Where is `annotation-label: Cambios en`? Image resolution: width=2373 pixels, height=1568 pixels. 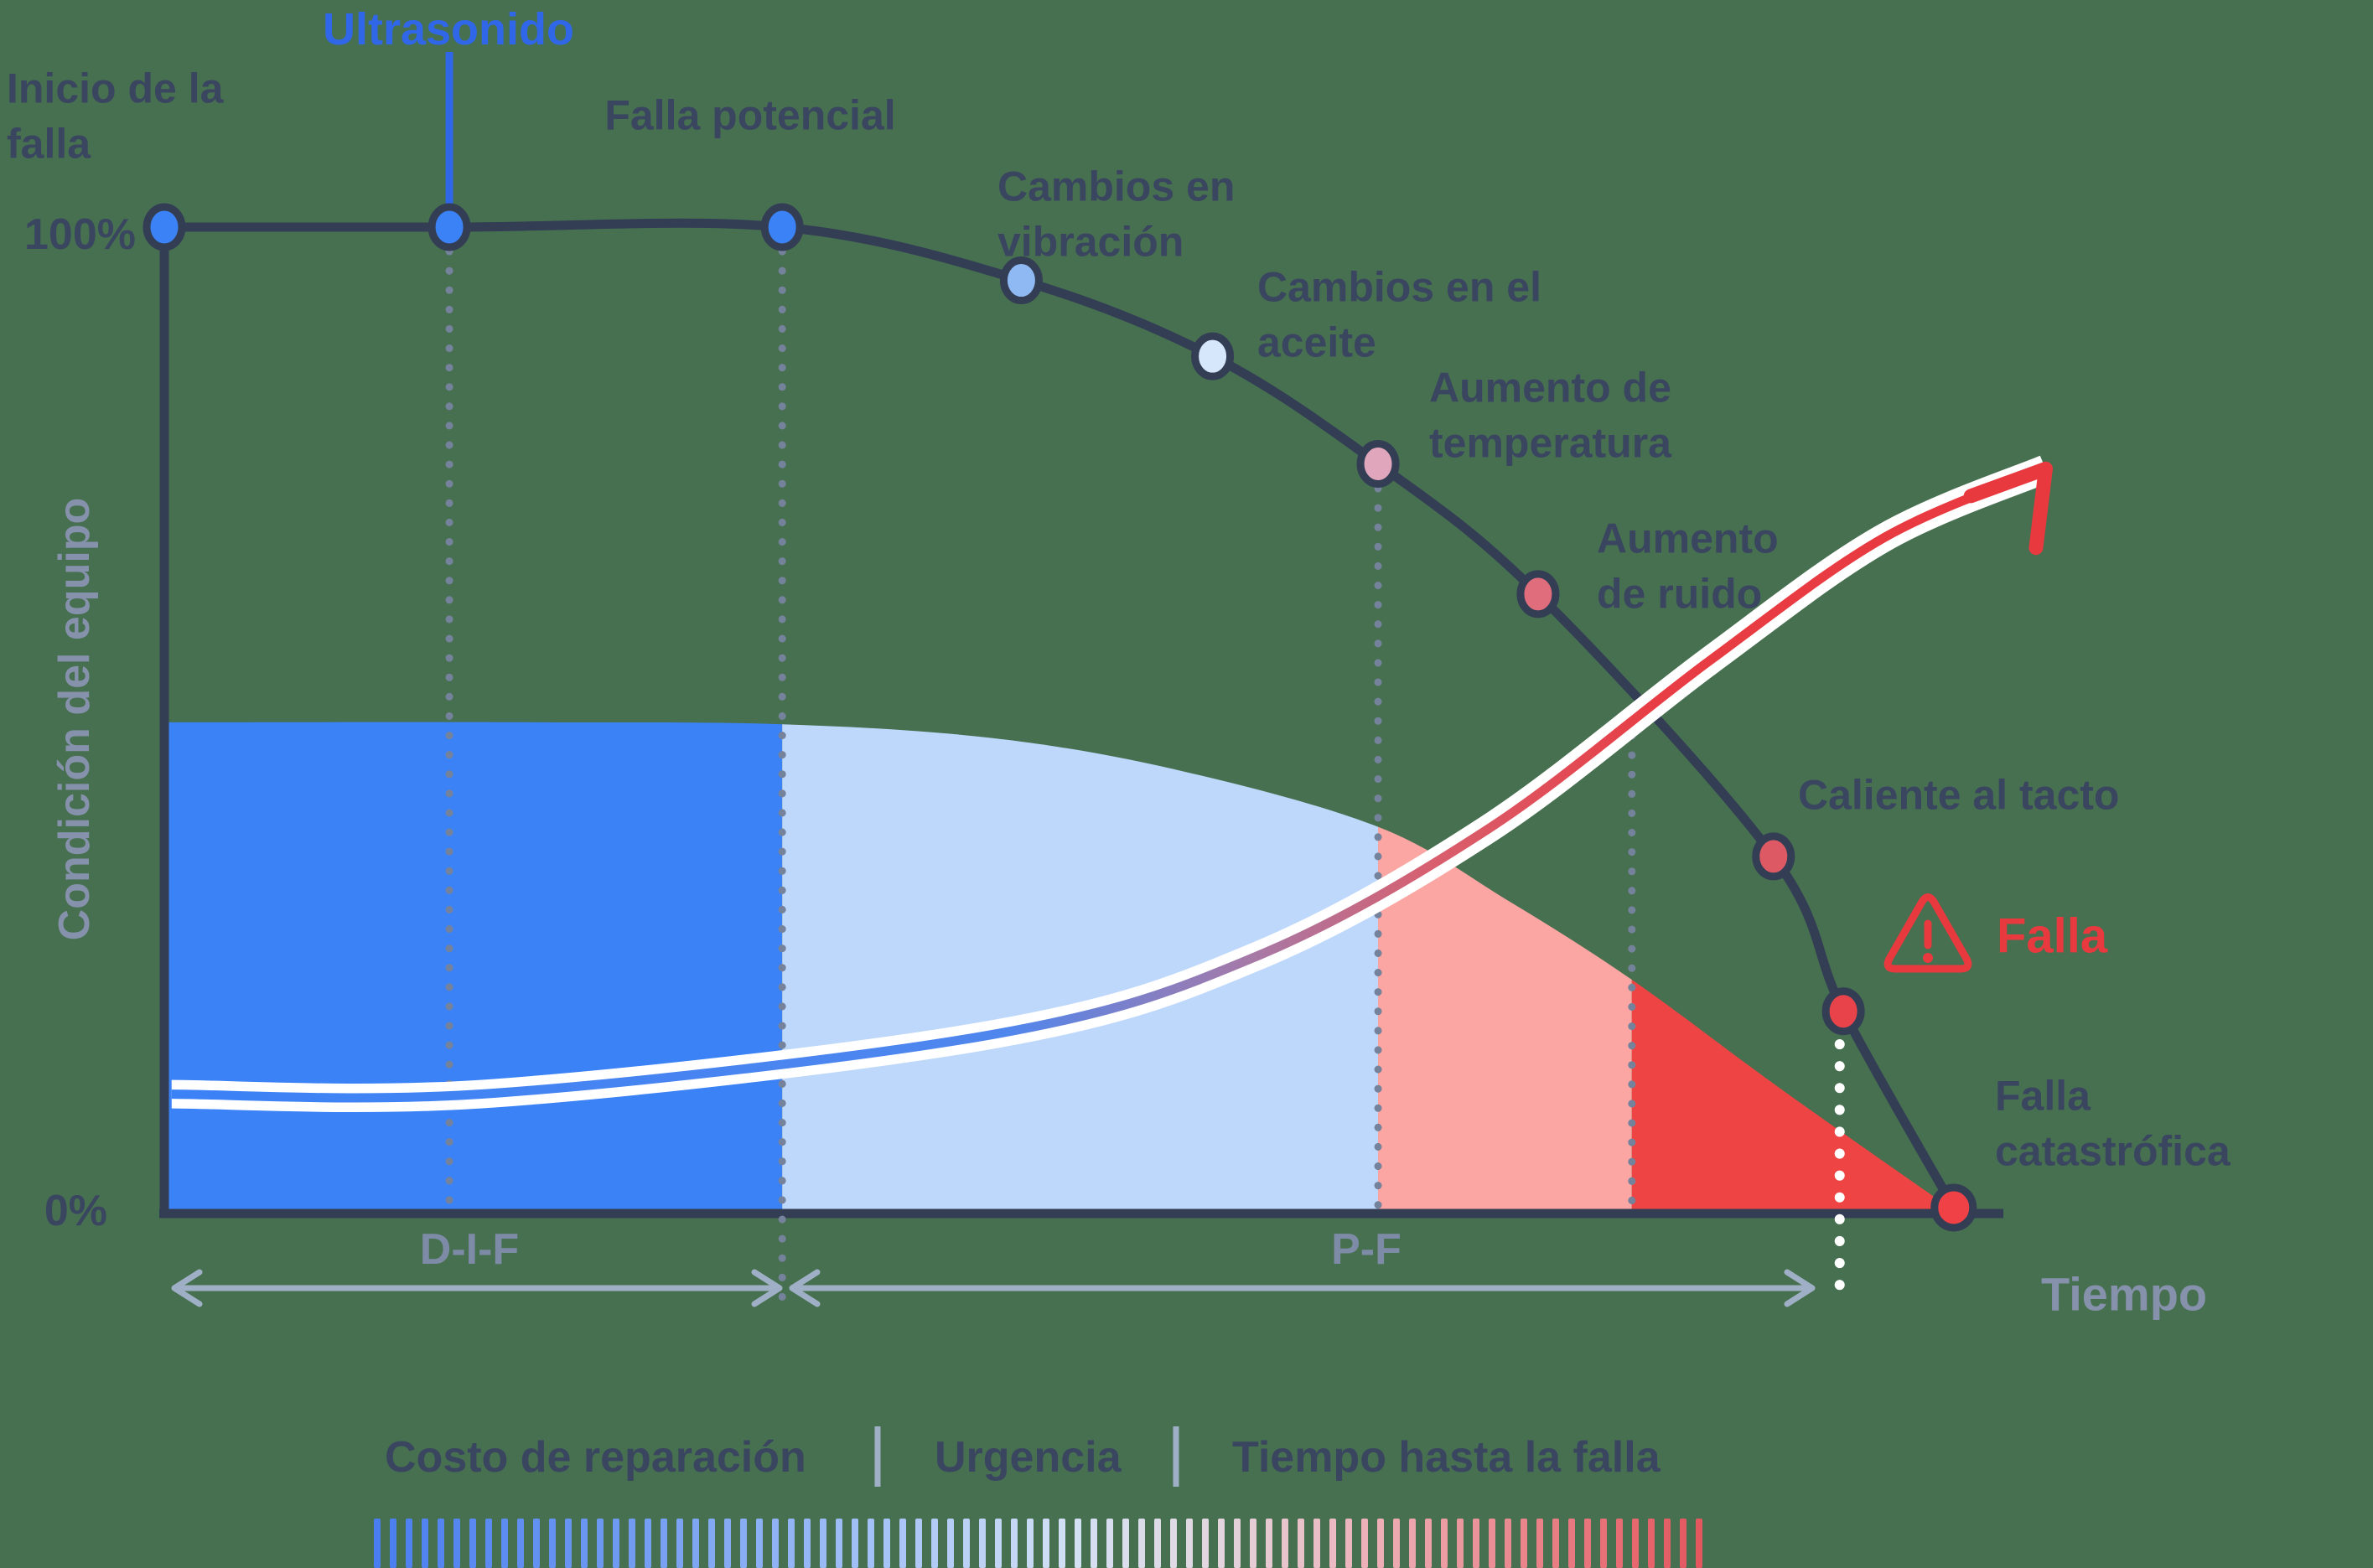 annotation-label: Cambios en is located at coordinates (1116, 186).